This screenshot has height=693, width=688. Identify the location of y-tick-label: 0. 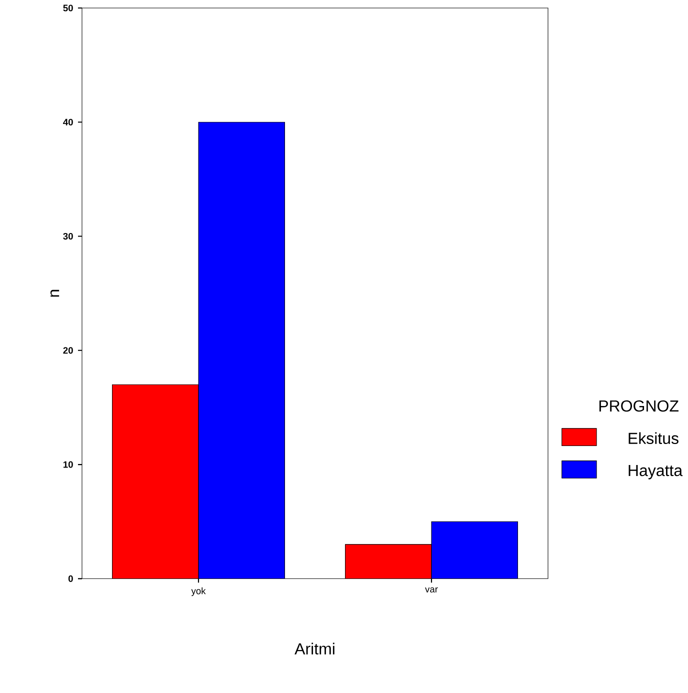
(70, 578).